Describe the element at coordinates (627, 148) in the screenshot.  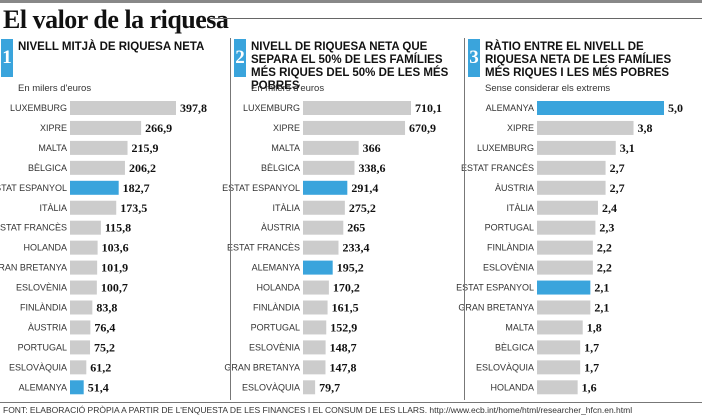
I see `value-label-luxemburg: 3,1` at that location.